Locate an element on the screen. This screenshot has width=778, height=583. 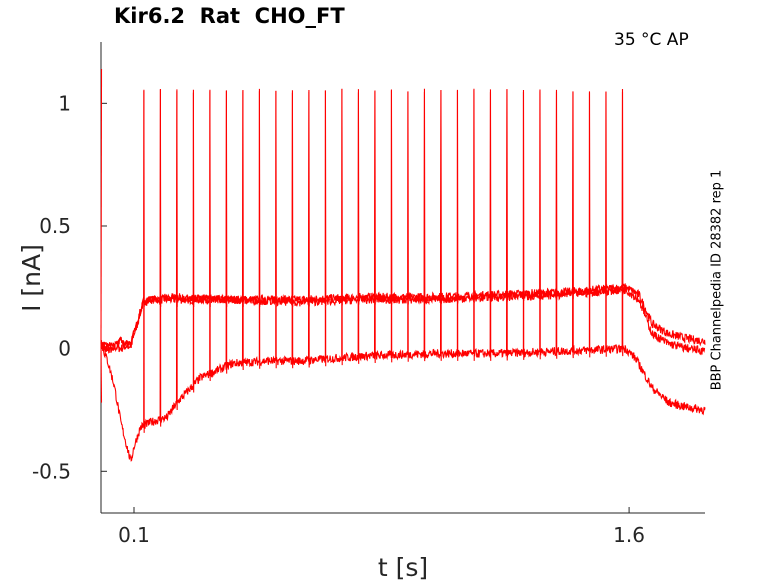
y-axis-label: I [nA] is located at coordinates (31, 278).